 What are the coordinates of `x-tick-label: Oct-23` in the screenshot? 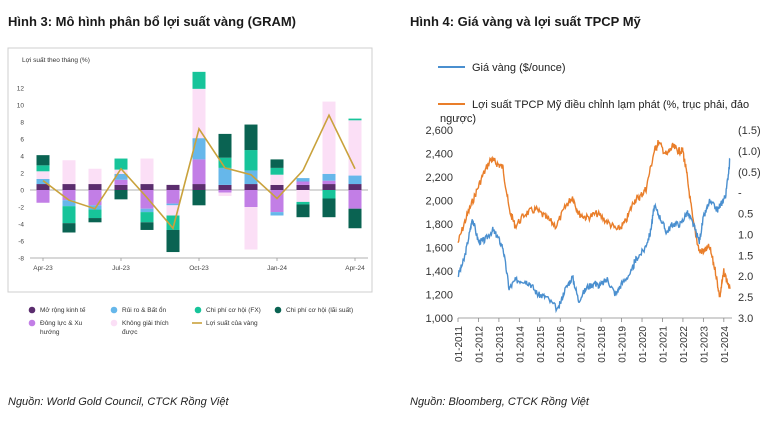 It's located at (199, 268).